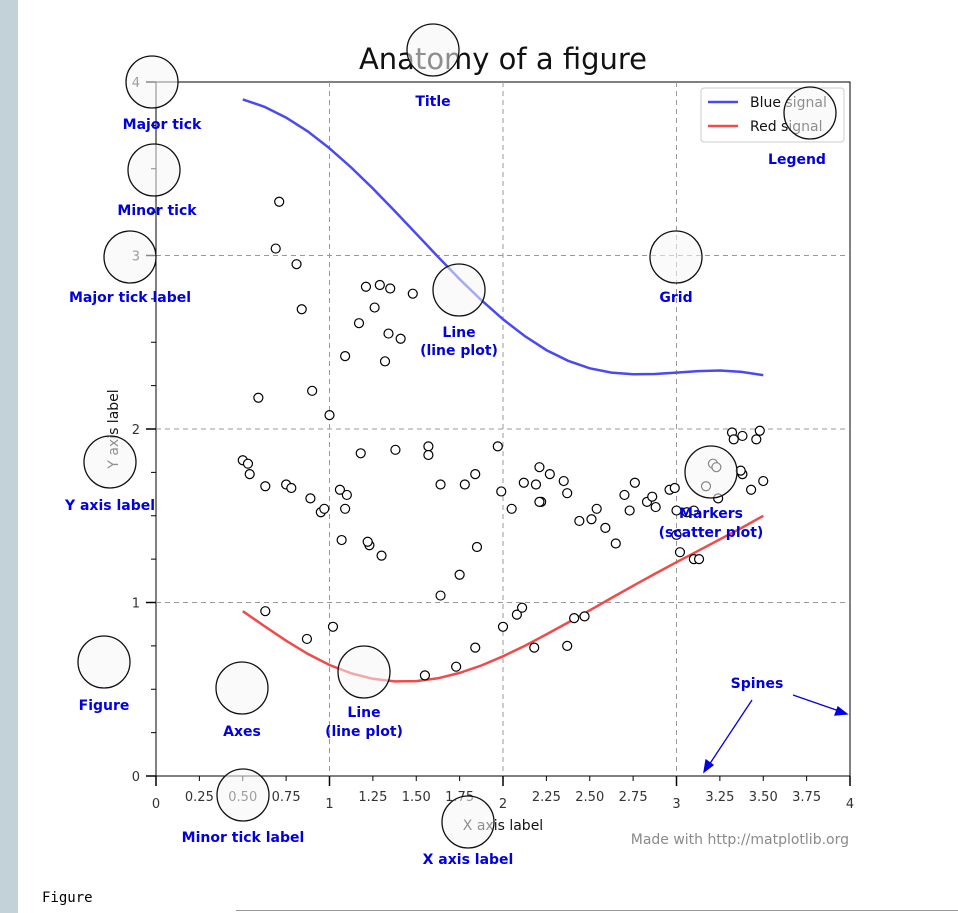 The width and height of the screenshot is (958, 913). Describe the element at coordinates (67, 898) in the screenshot. I see `figure-caption: Figure` at that location.